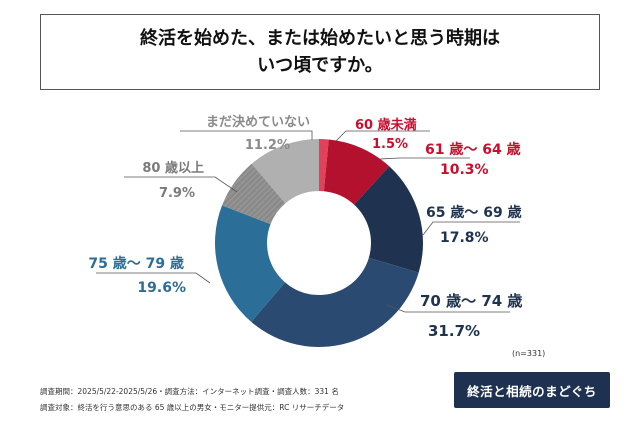 This screenshot has height=427, width=640. Describe the element at coordinates (258, 122) in the screenshot. I see `category-label-6: まだ決めていない` at that location.